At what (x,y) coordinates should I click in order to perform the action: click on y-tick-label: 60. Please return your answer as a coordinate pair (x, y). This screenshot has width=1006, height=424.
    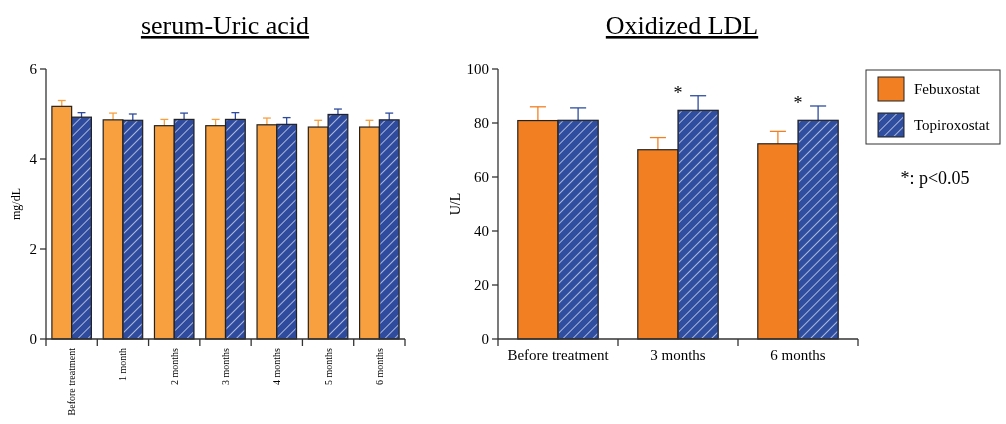
    Looking at the image, I should click on (481, 177).